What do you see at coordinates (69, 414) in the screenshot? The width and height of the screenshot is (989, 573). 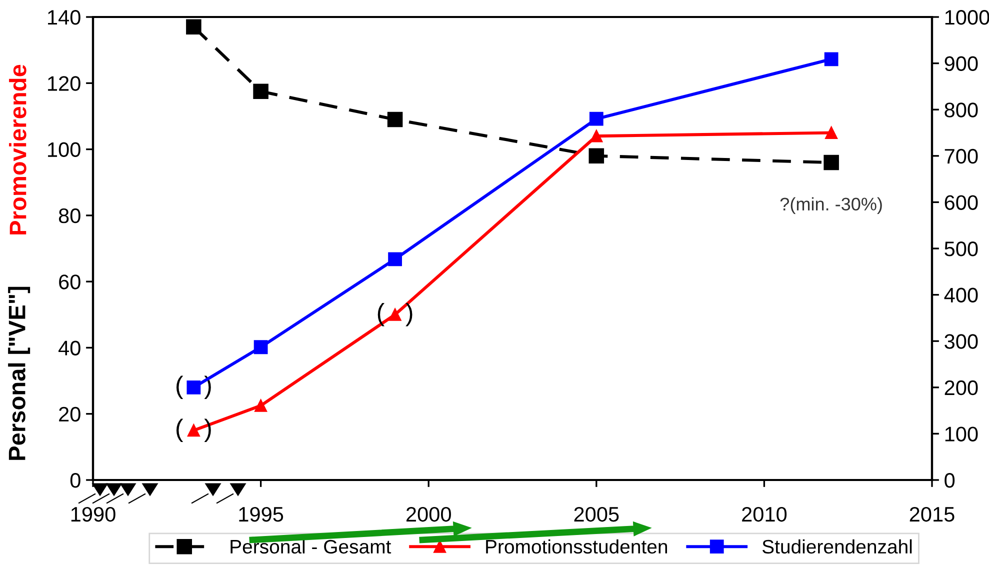 I see `y-tick-label: 20` at bounding box center [69, 414].